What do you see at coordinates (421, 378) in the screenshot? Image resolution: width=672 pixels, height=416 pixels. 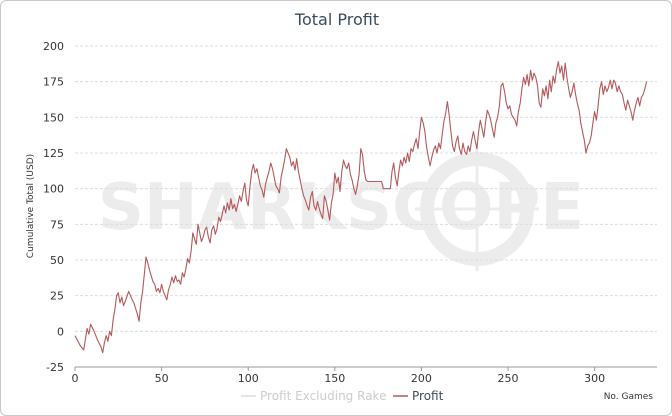 I see `x-tick-label: 200` at bounding box center [421, 378].